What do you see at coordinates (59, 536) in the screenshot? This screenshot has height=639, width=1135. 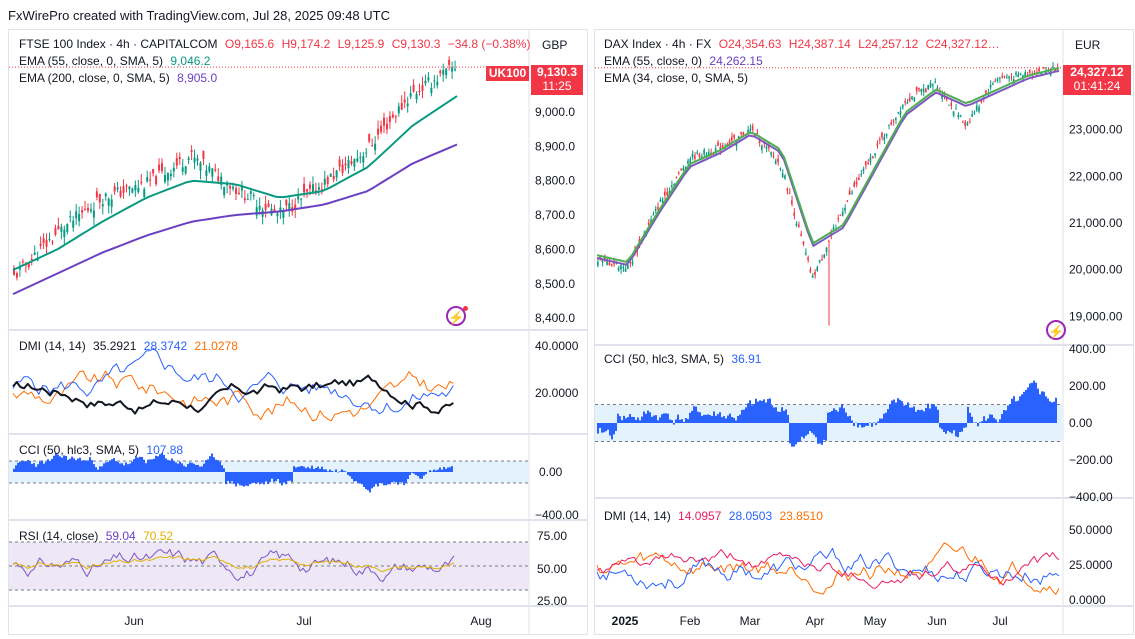 I see `ftse-rsi-label: RSI (14, close)` at bounding box center [59, 536].